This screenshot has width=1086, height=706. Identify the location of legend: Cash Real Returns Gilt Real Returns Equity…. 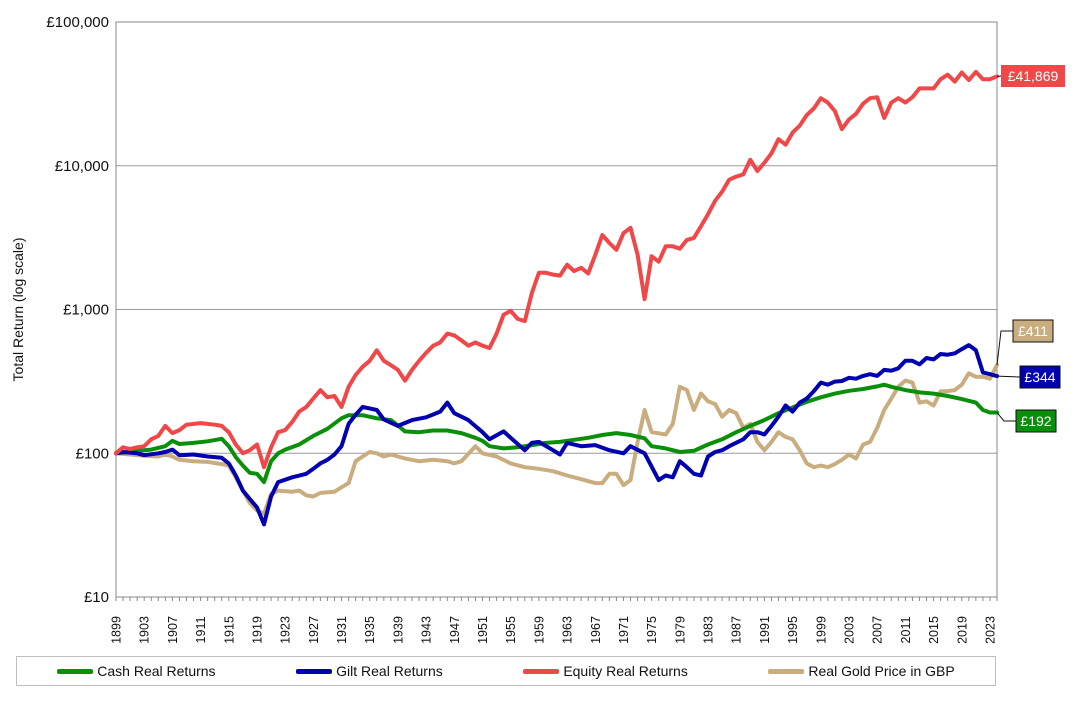
(506, 671).